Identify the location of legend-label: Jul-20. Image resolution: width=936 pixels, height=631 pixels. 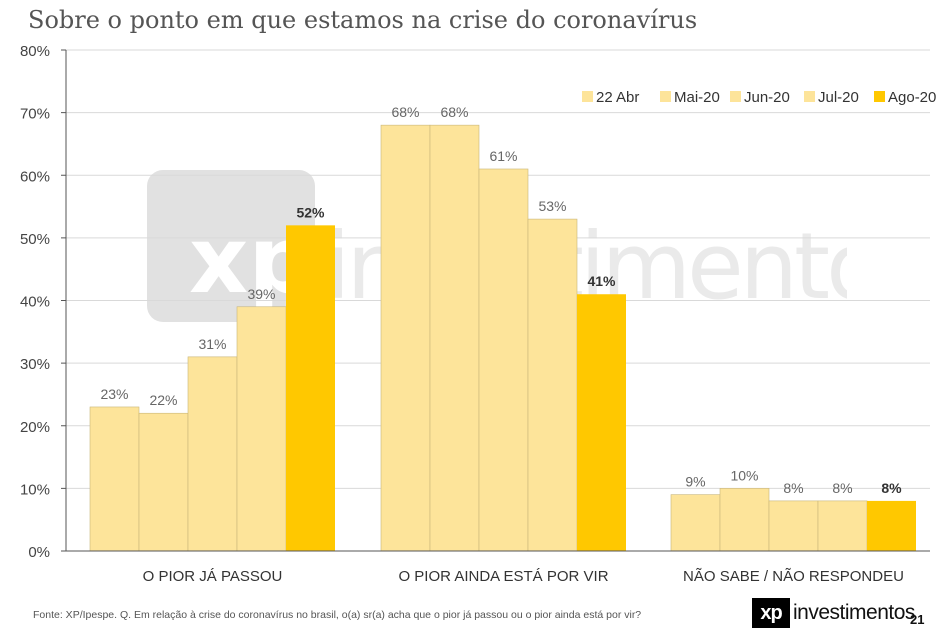
(838, 97).